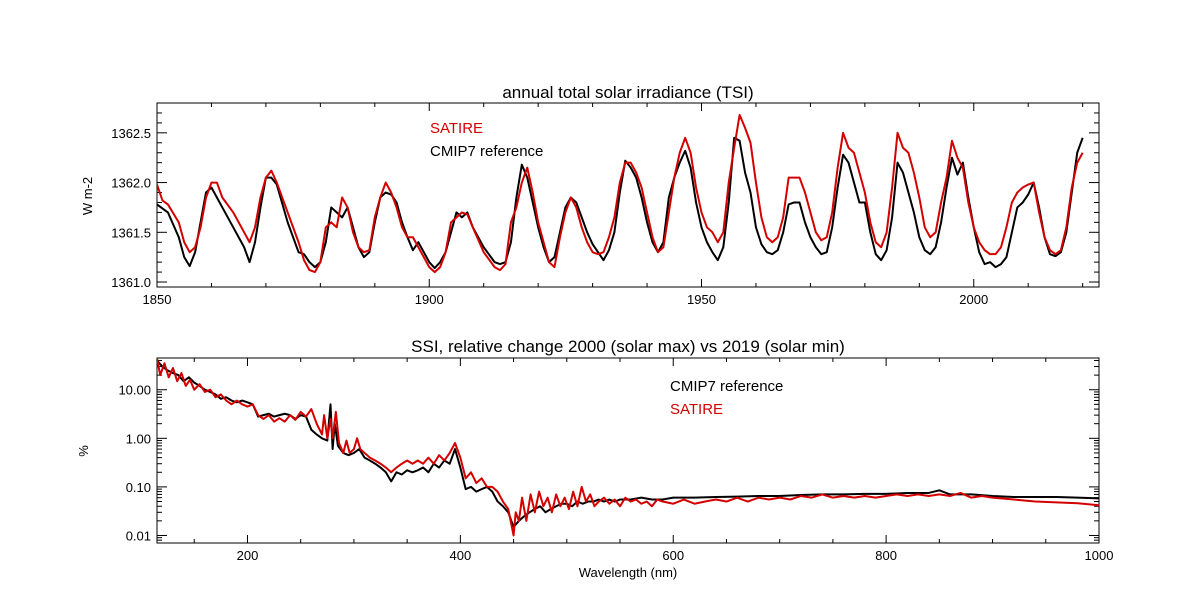 The width and height of the screenshot is (1200, 614). What do you see at coordinates (673, 555) in the screenshot?
I see `ssi-x-tick-label: 600` at bounding box center [673, 555].